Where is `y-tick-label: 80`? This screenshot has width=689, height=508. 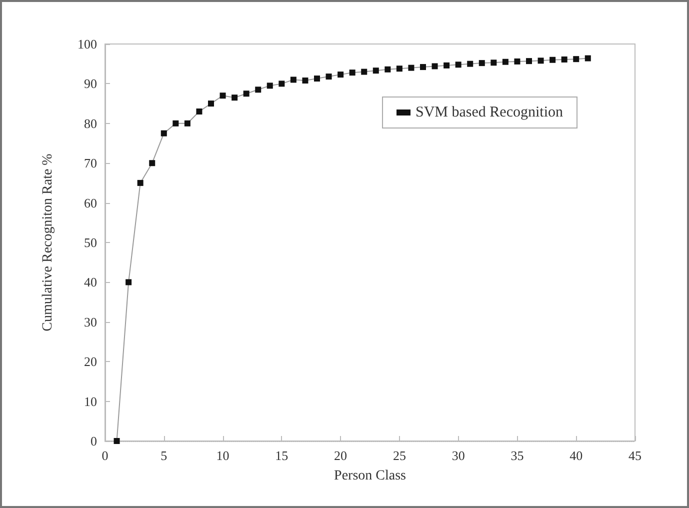 y-tick-label: 80 is located at coordinates (90, 123).